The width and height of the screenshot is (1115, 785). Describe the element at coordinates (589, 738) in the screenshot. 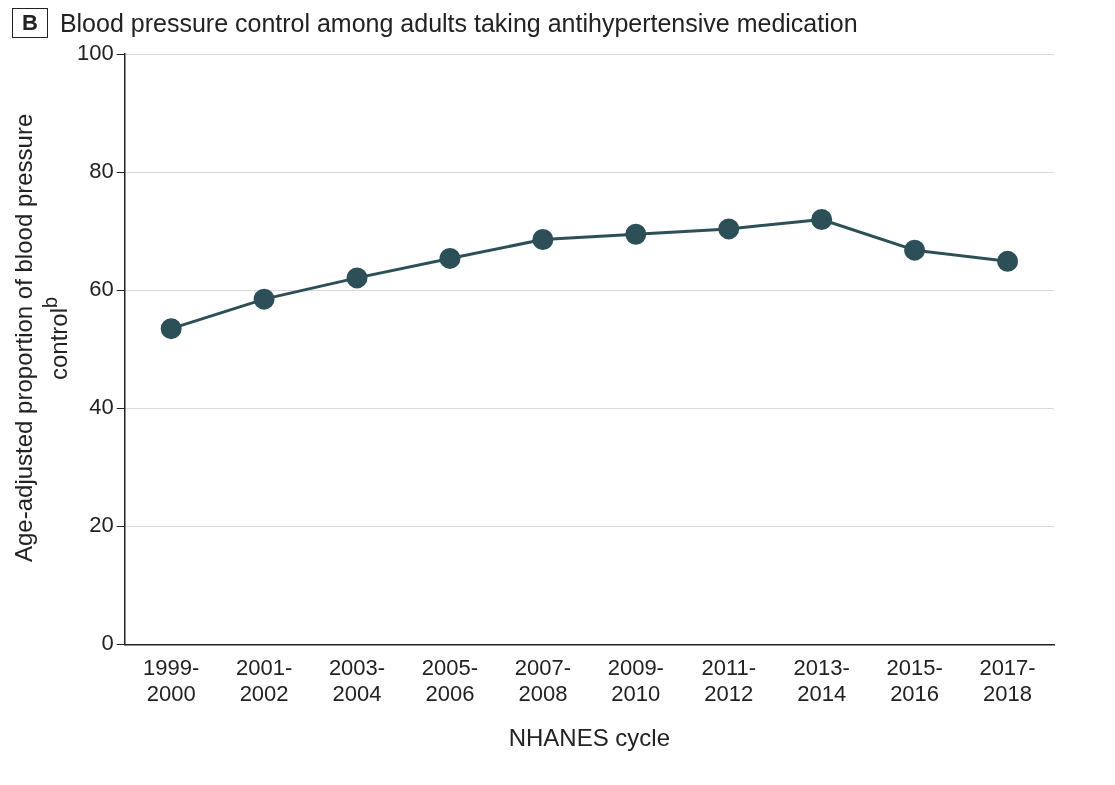

I see `x-axis-title: NHANES cycle` at that location.